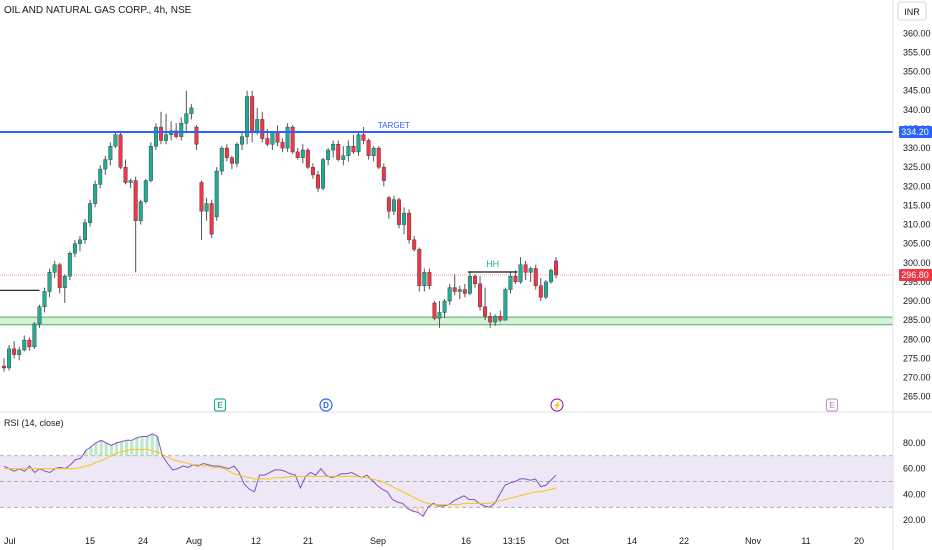 The width and height of the screenshot is (932, 550). What do you see at coordinates (914, 494) in the screenshot?
I see `rsi-tick-label: 40.00` at bounding box center [914, 494].